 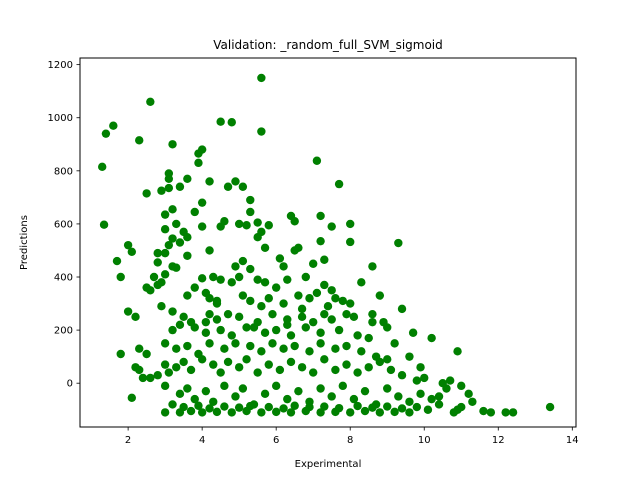 I want to click on x-tick-label: 10, so click(x=424, y=440).